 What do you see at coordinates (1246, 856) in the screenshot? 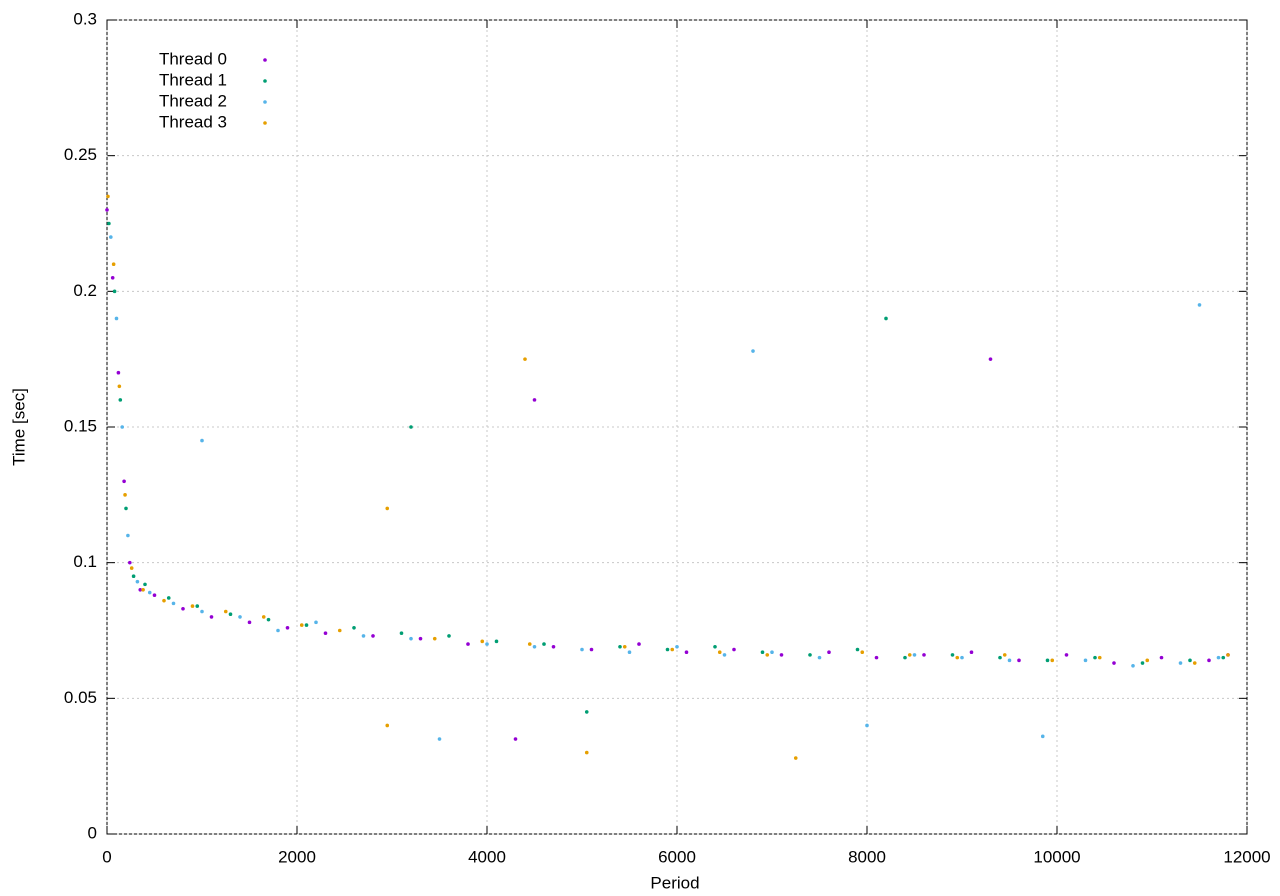
I see `x-tick-label: 12000` at bounding box center [1246, 856].